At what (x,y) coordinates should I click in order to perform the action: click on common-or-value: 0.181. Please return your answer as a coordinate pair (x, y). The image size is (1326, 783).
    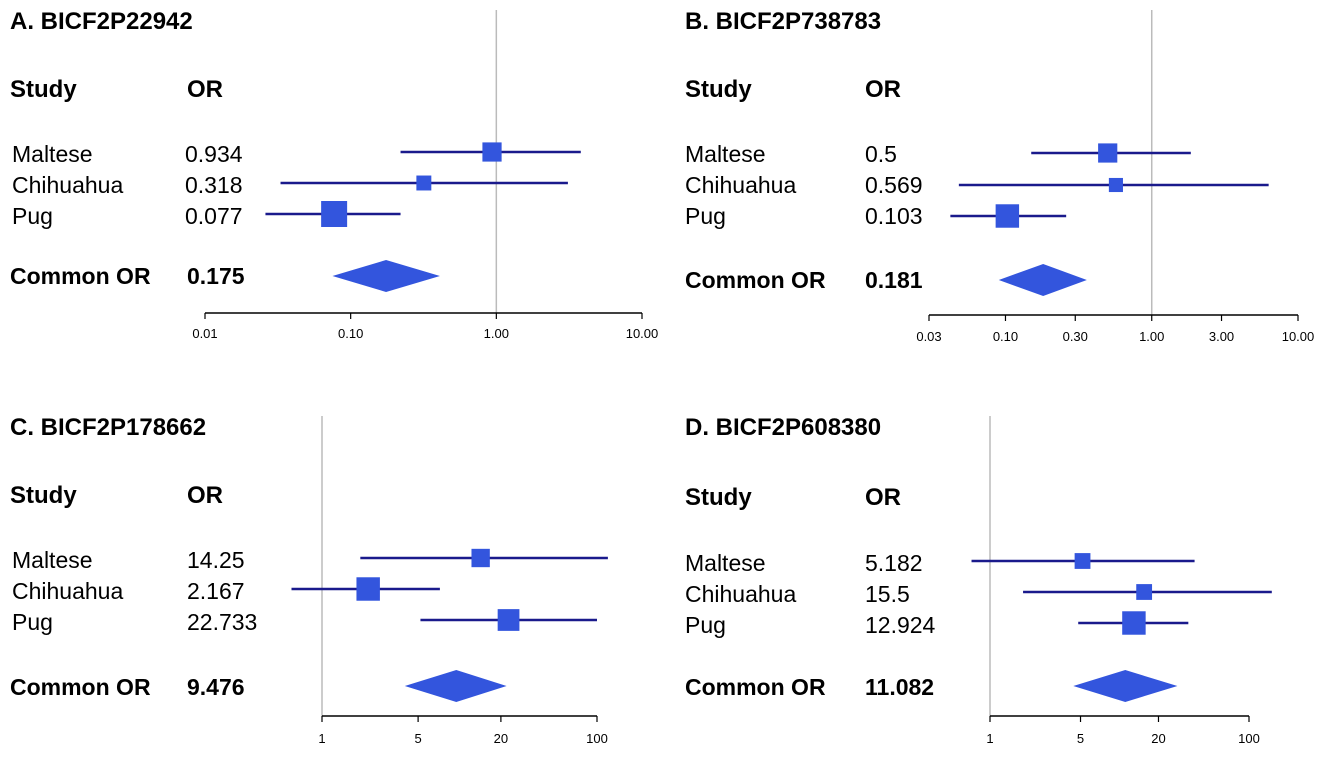
    Looking at the image, I should click on (894, 280).